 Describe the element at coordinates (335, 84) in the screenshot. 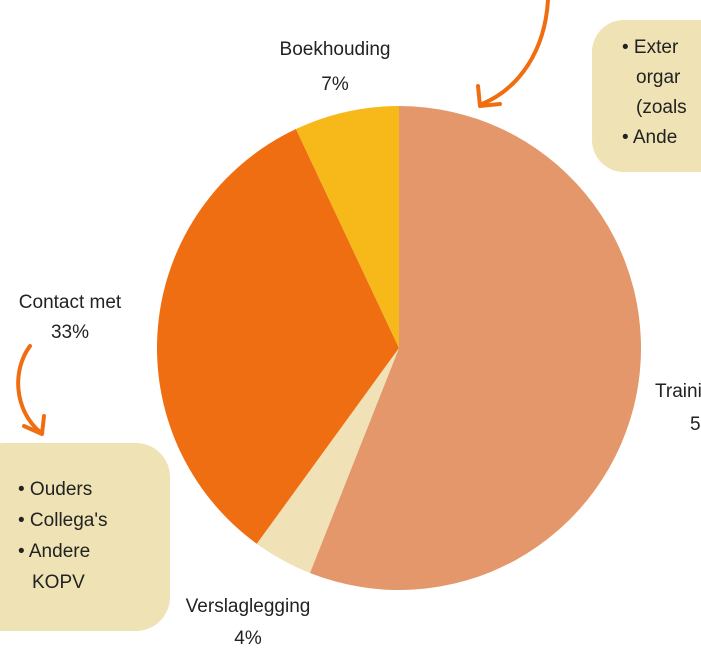

I see `slice-value: 7%` at that location.